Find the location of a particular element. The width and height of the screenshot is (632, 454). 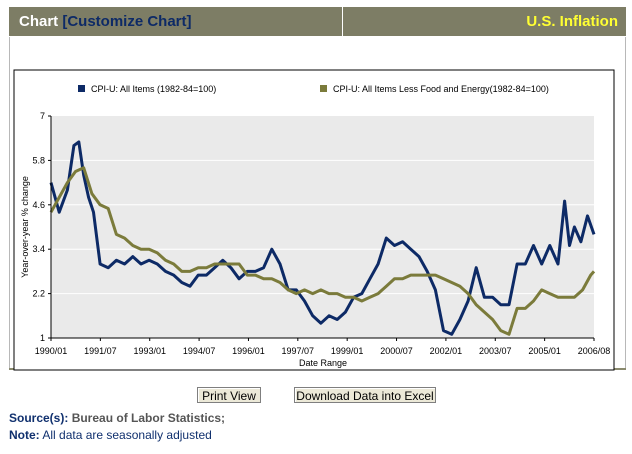

y-tick-label: 7 is located at coordinates (42, 116).